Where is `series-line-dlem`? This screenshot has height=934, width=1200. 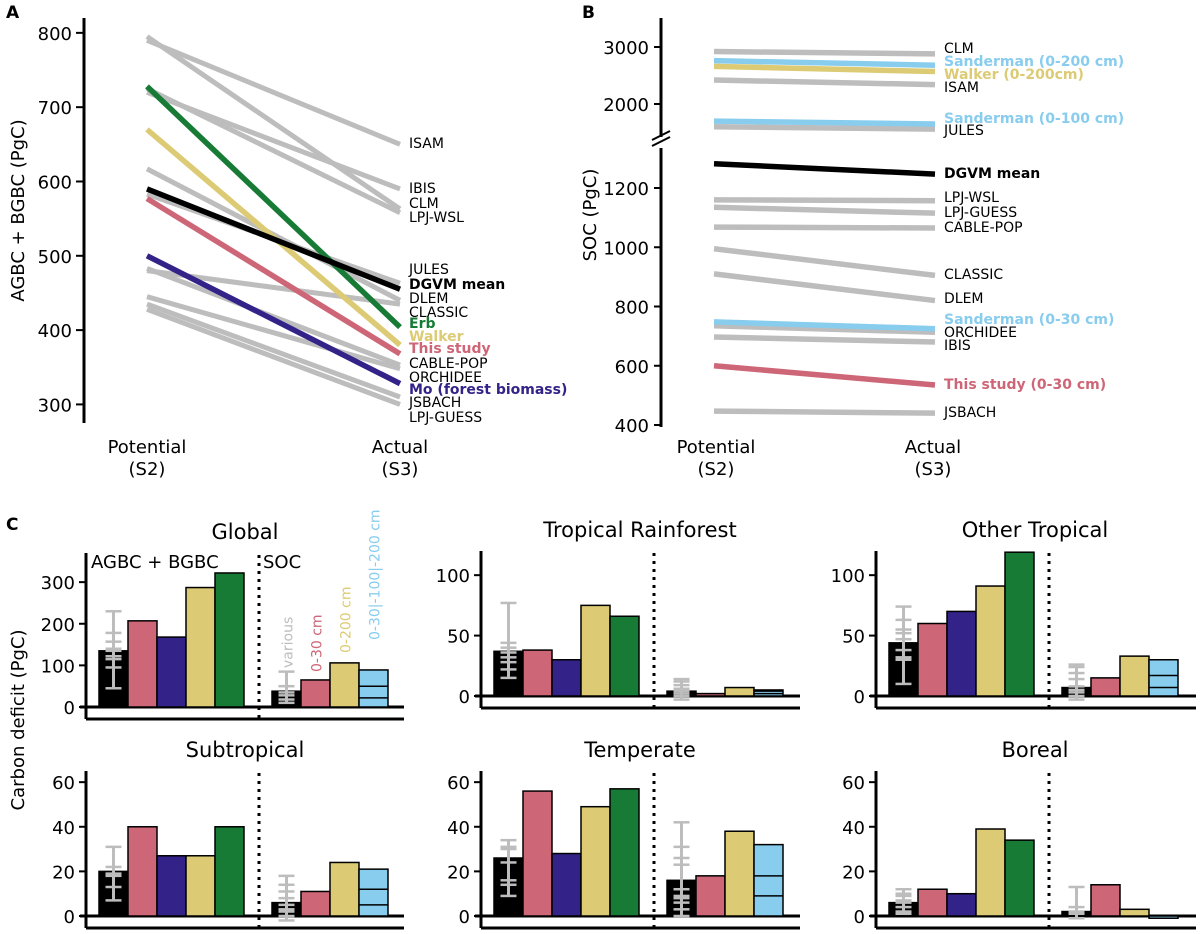
series-line-dlem is located at coordinates (824, 287).